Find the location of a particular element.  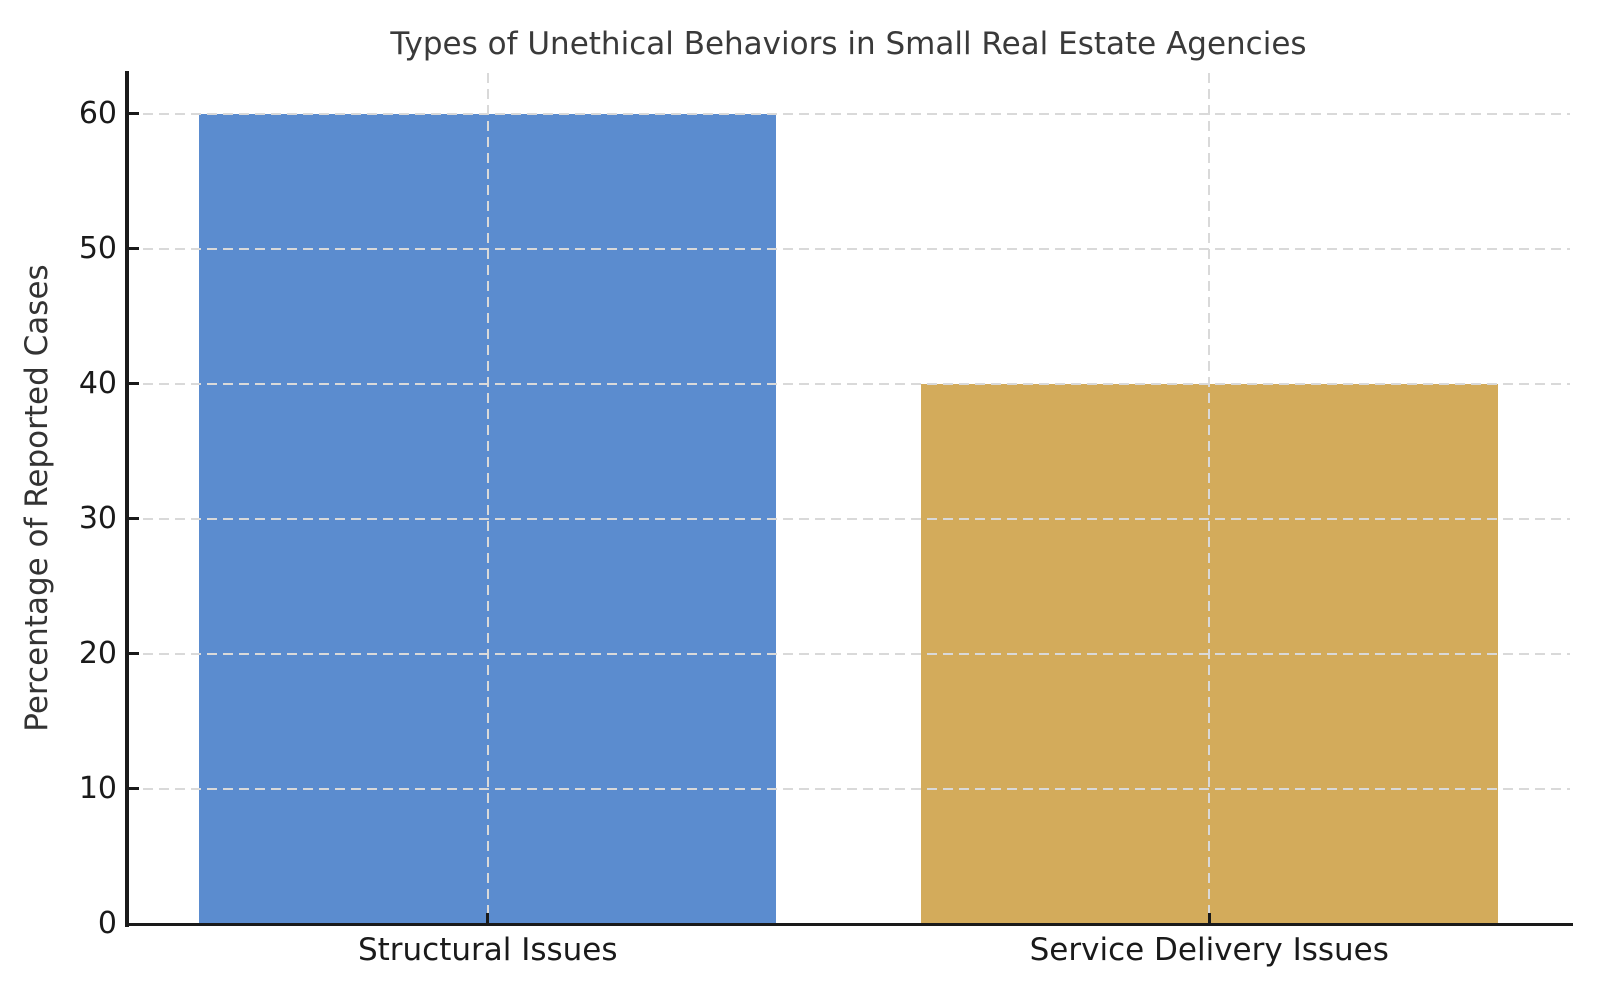

y-tick-label: 10 is located at coordinates (97, 788).